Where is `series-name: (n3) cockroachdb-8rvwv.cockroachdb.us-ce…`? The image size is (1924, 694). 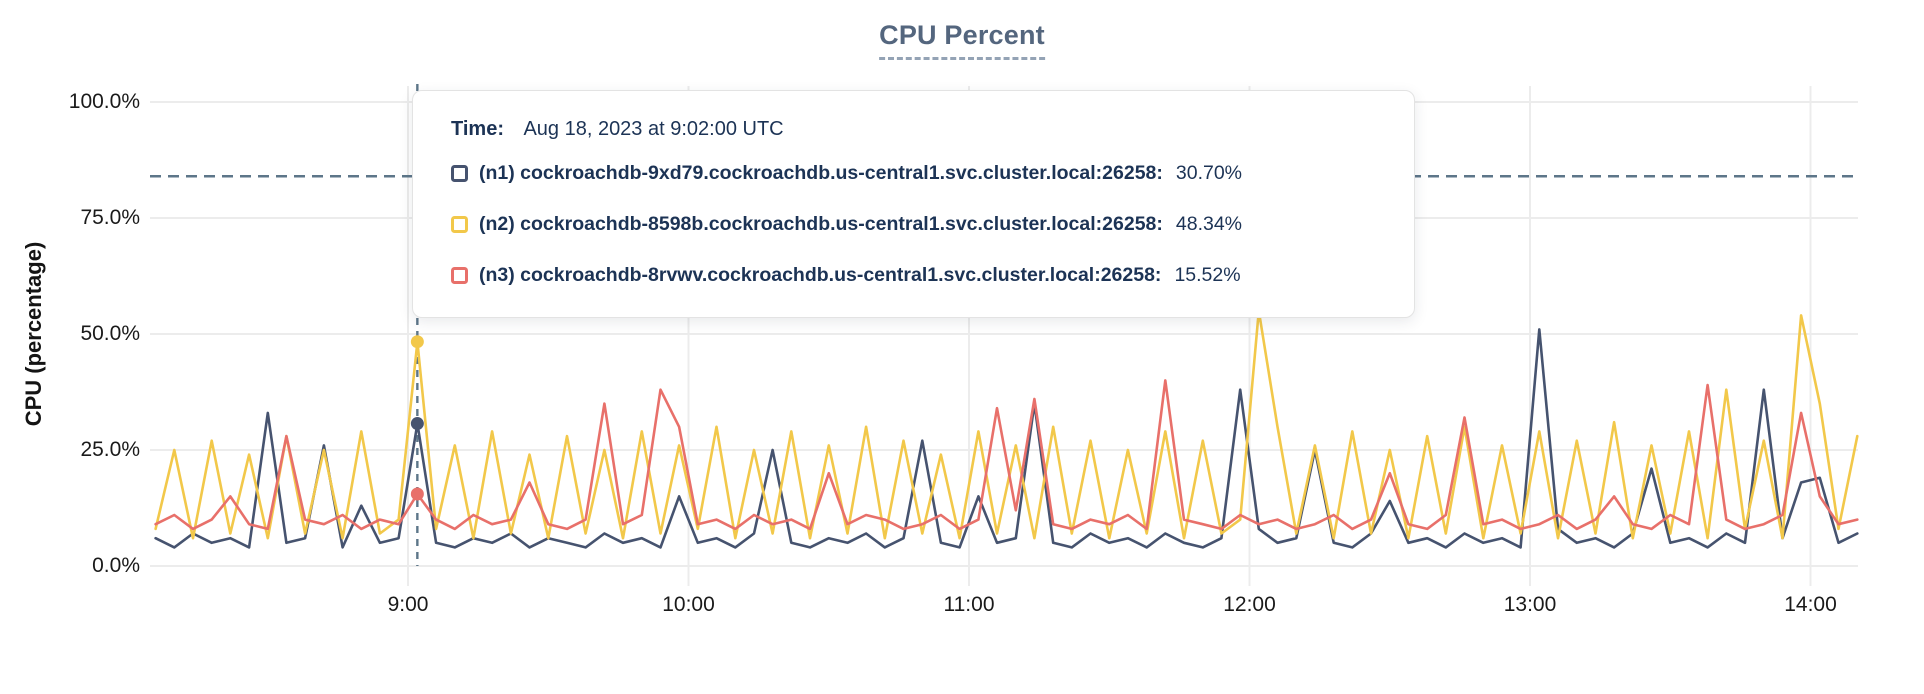
series-name: (n3) cockroachdb-8rvwv.cockroachdb.us-ce… is located at coordinates (820, 274).